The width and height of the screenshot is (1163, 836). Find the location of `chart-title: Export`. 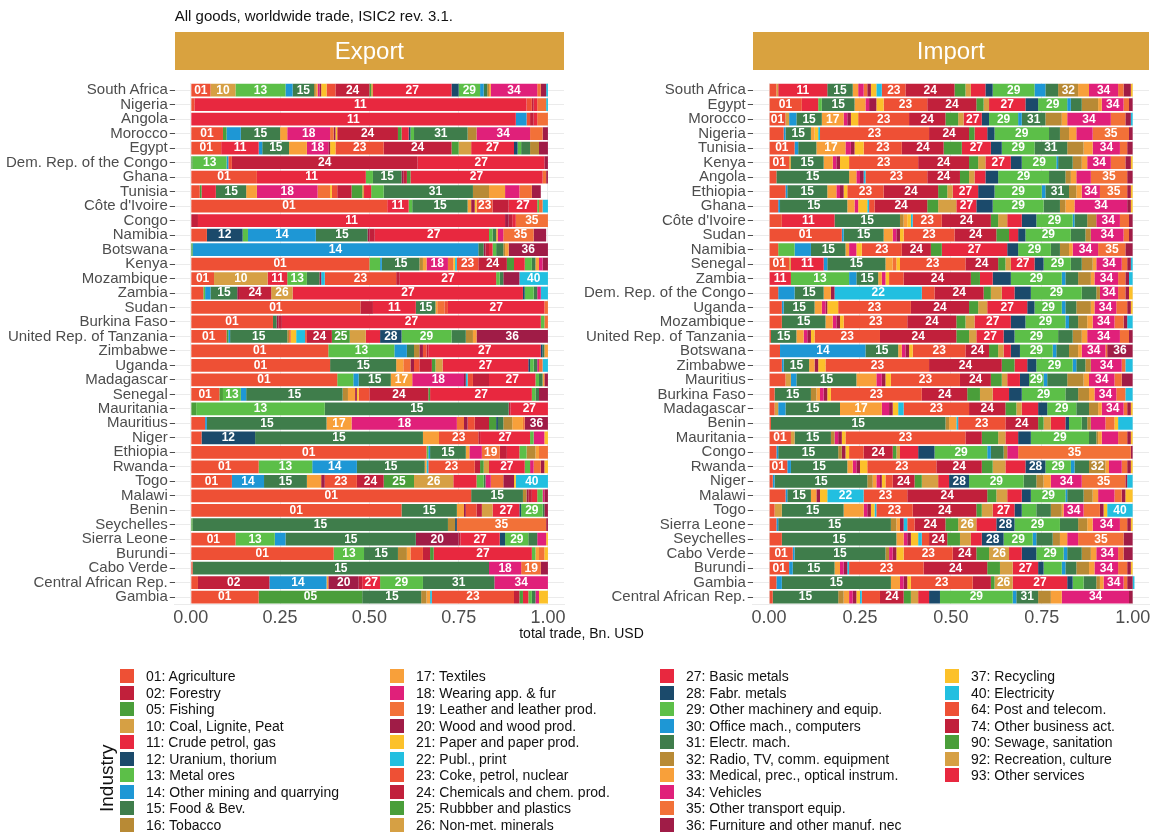

chart-title: Export is located at coordinates (369, 51).